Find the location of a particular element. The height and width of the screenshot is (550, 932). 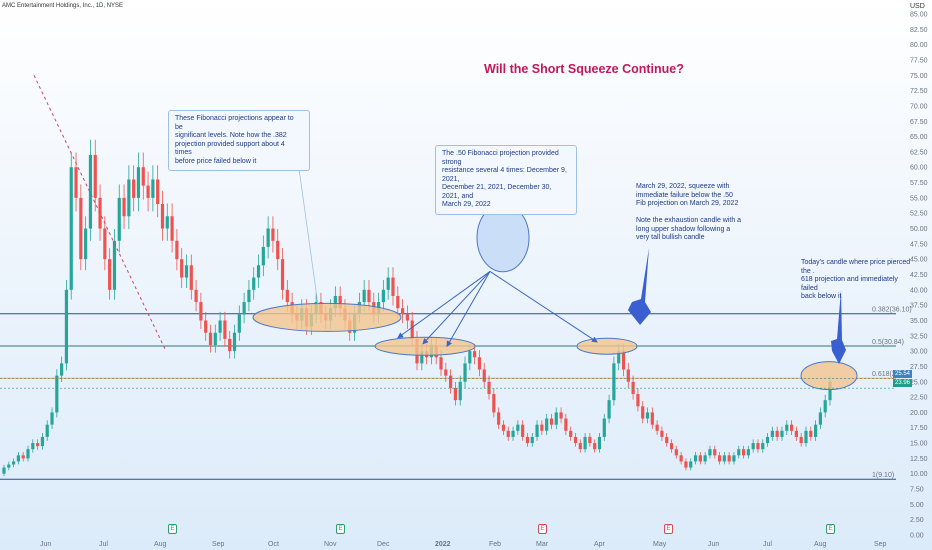

trend-line is located at coordinates (100, 213).